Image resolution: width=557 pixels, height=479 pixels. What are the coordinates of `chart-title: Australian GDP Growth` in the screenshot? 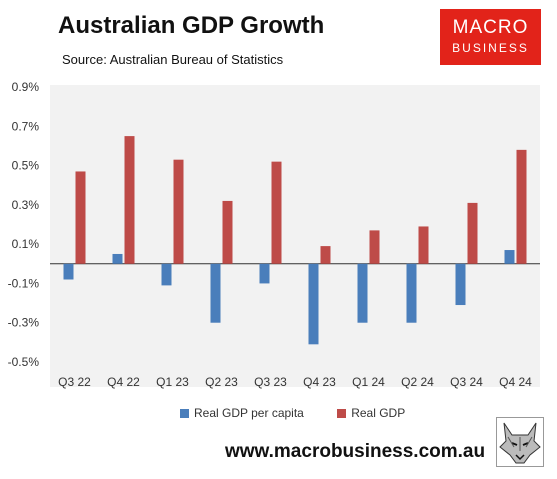 It's located at (191, 25).